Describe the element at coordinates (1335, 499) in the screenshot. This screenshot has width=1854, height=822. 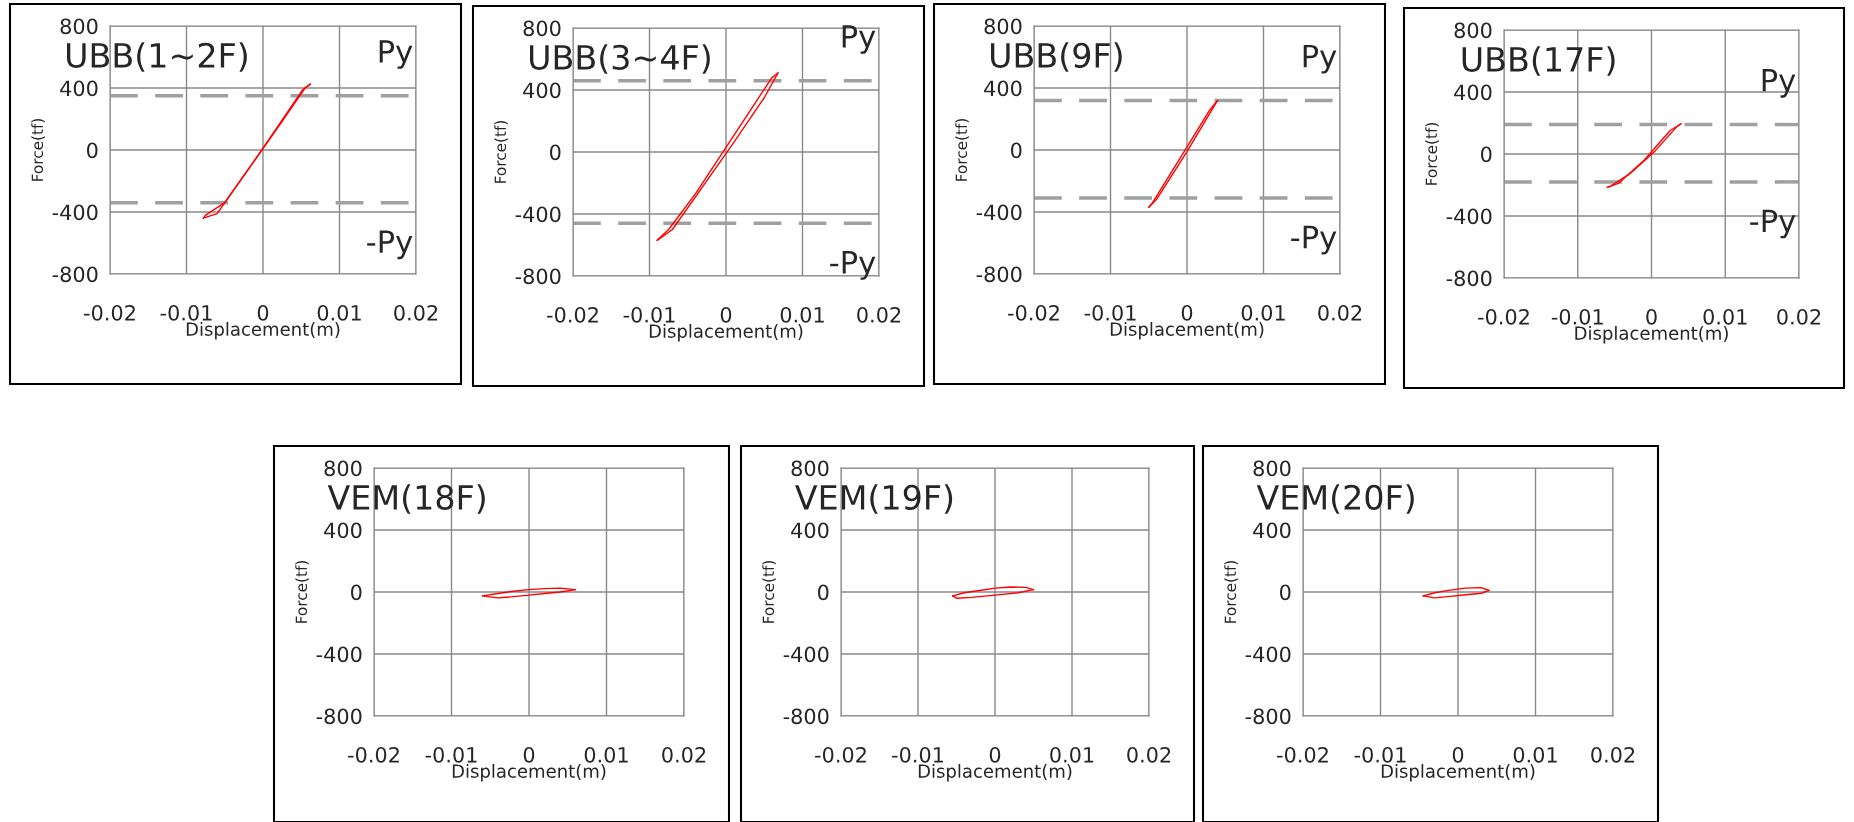
I see `chart-title: VEM(20F)` at that location.